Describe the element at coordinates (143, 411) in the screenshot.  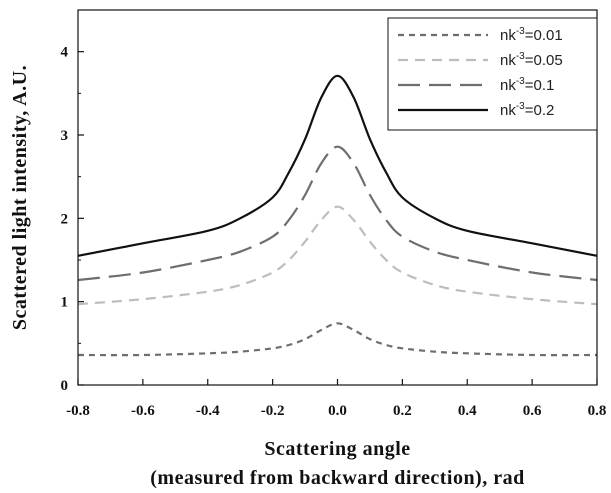
I see `x-tick-label: -0.6` at that location.